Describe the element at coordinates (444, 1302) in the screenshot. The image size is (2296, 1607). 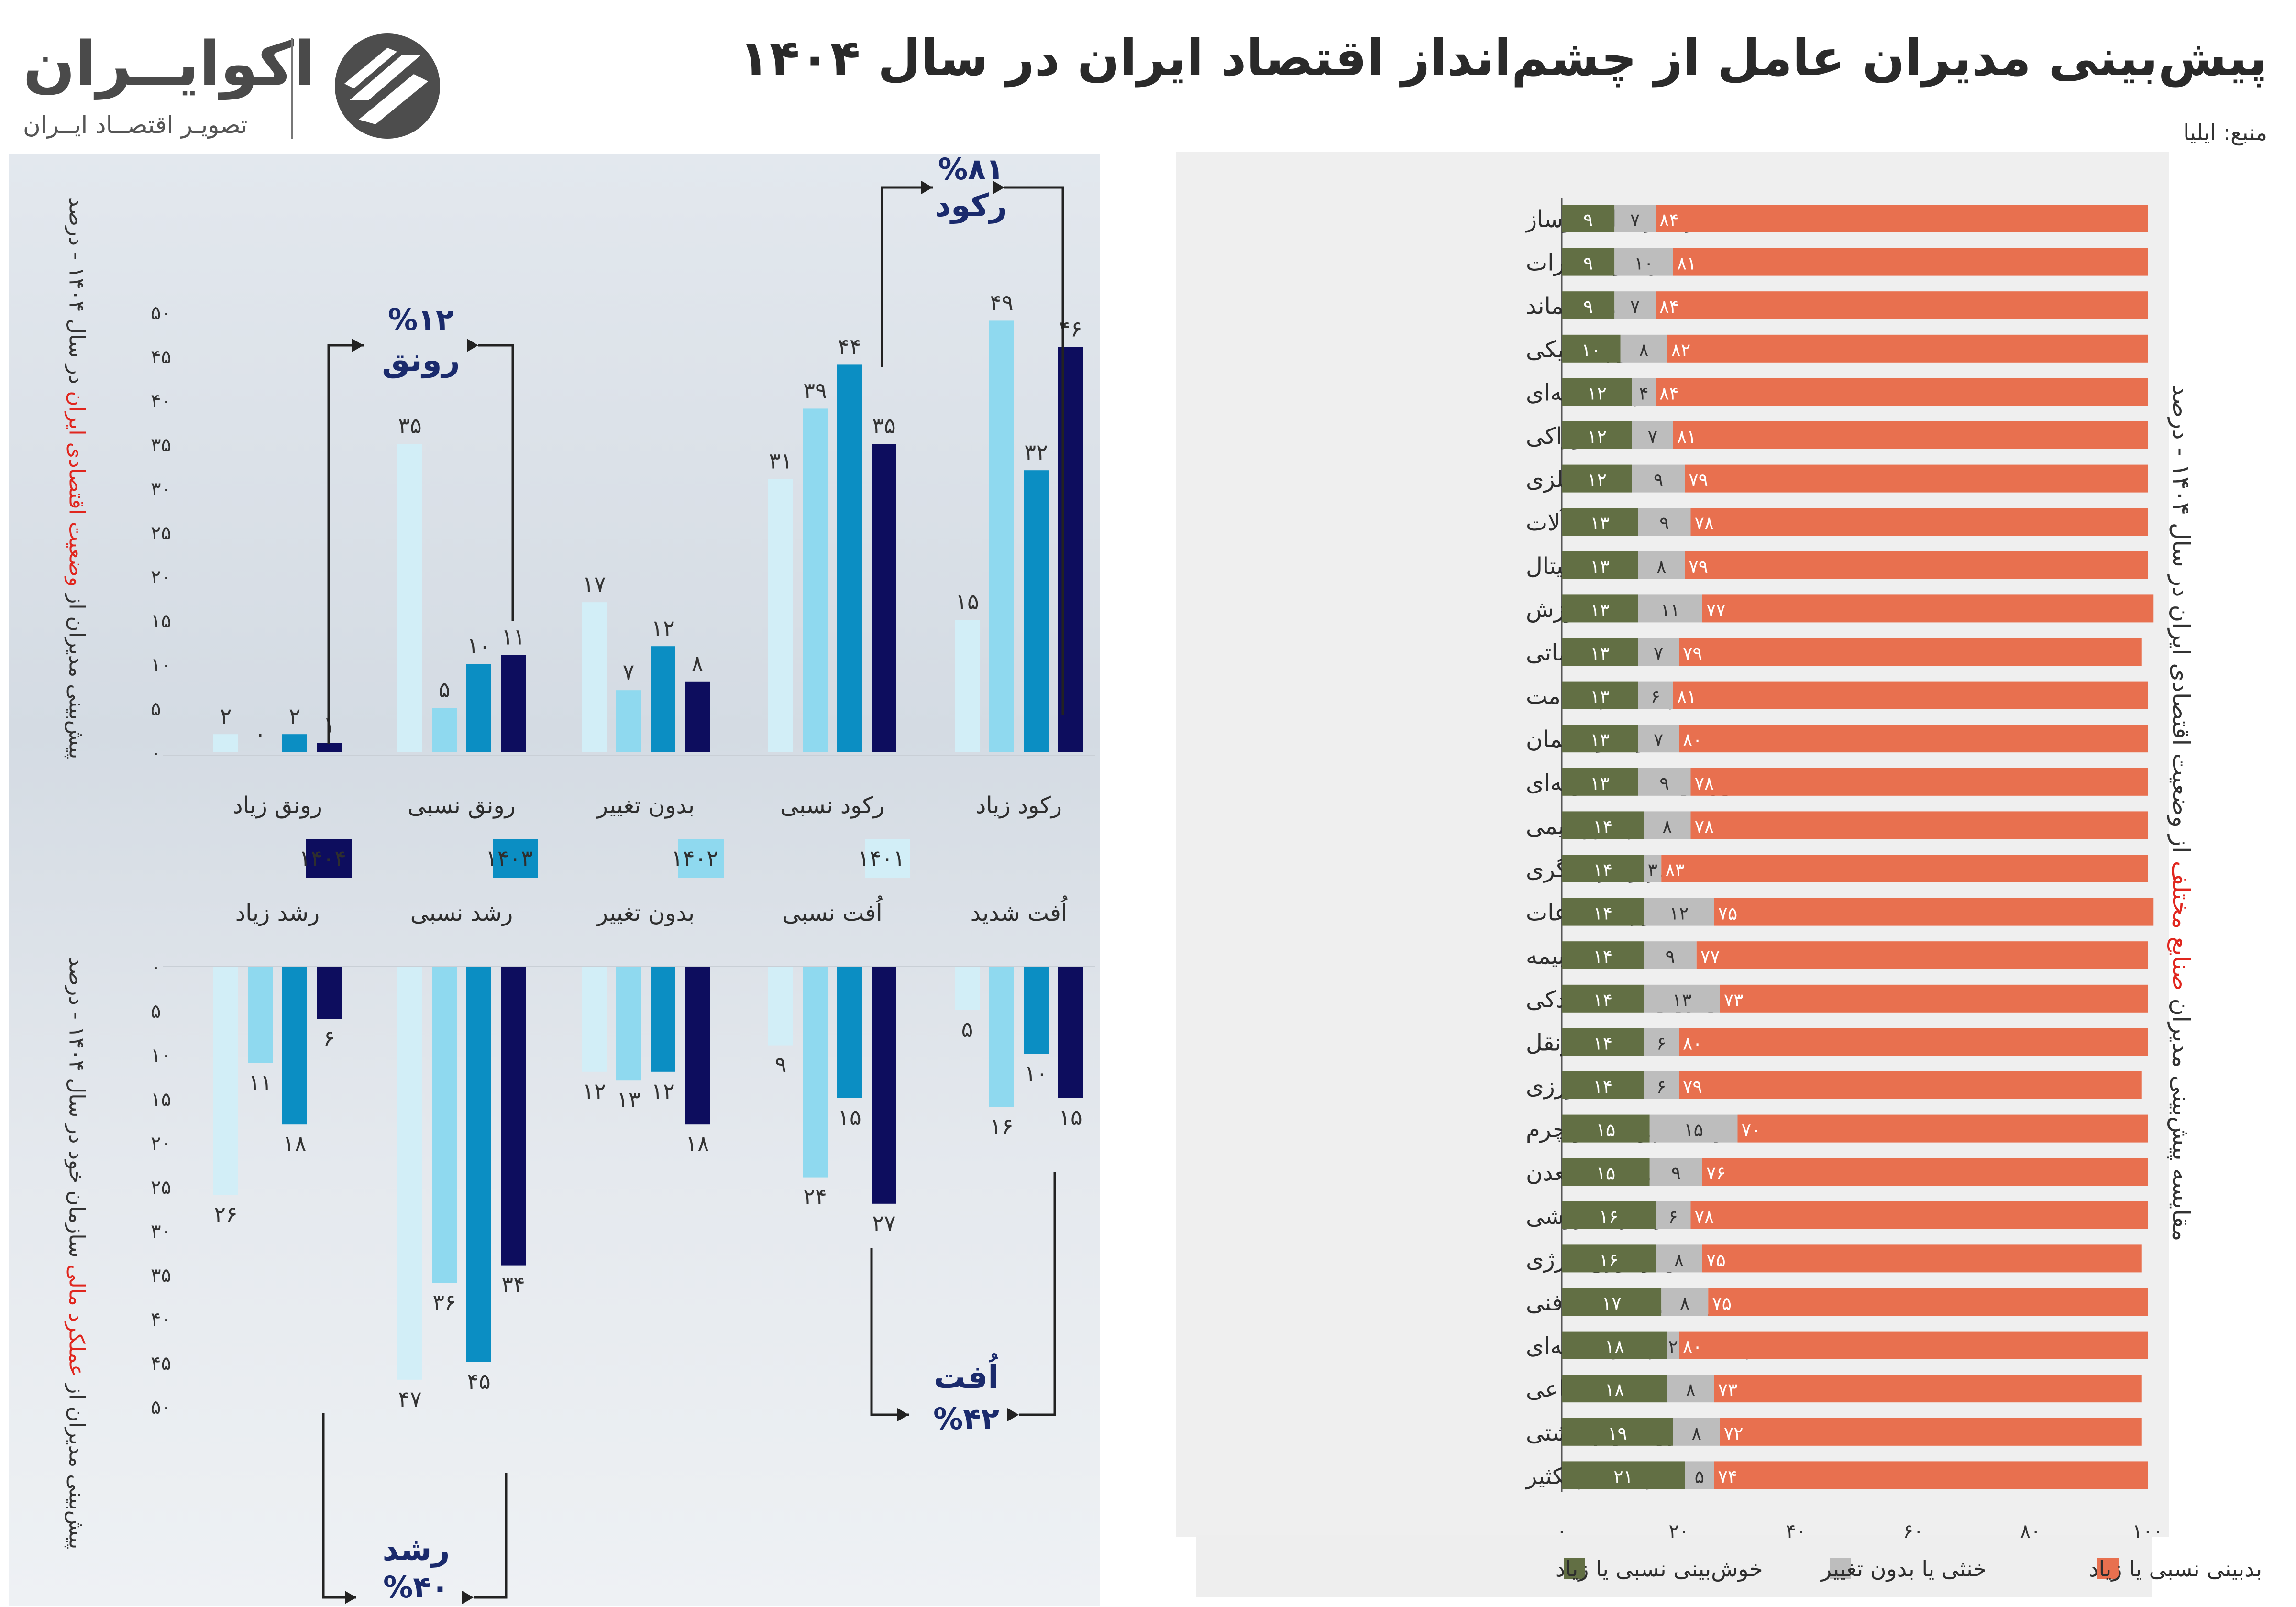
I see `bar-data-label: ۳۶` at that location.